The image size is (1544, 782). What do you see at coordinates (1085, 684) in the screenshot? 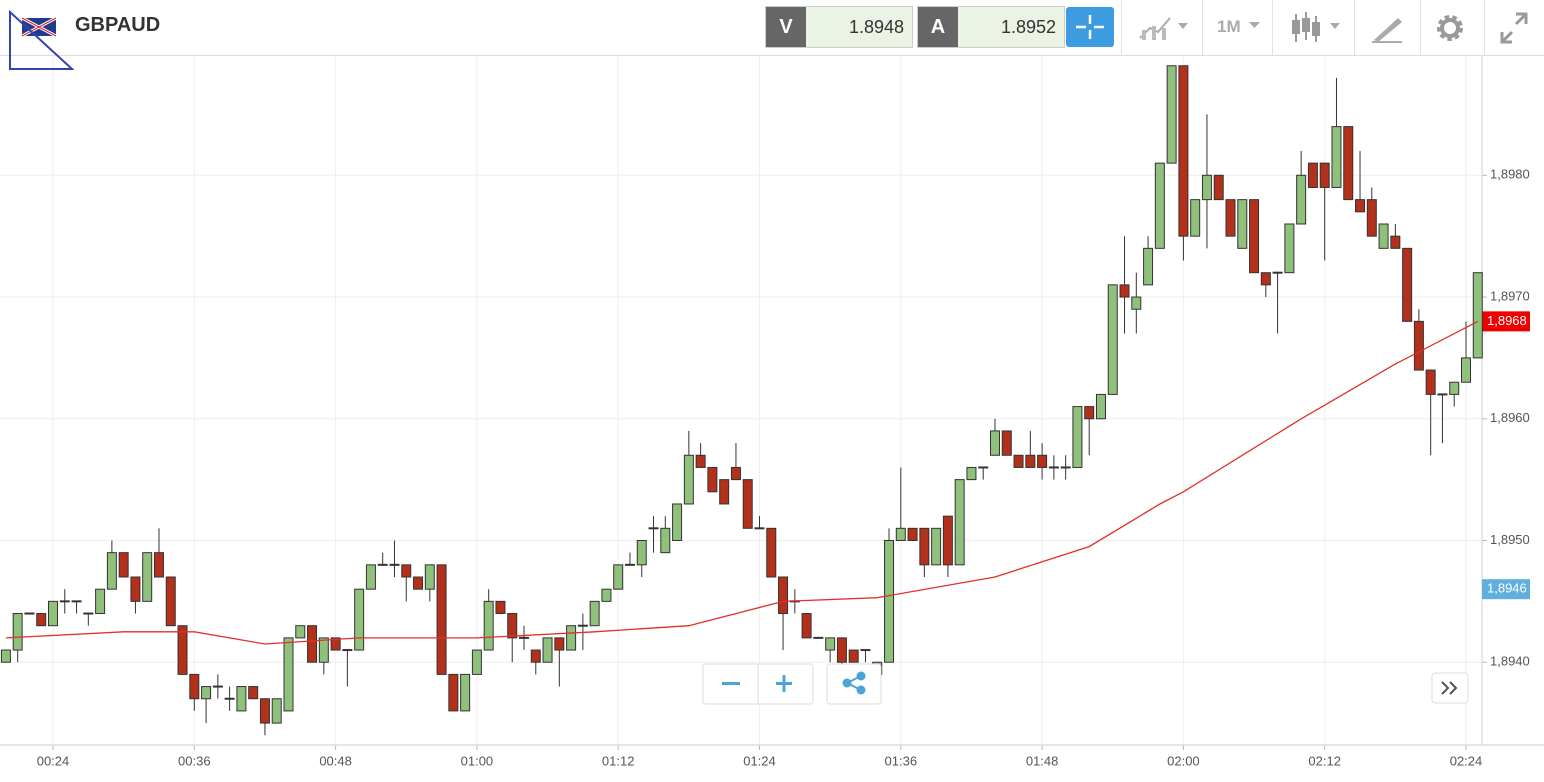
I see `zoom-controls` at bounding box center [1085, 684].